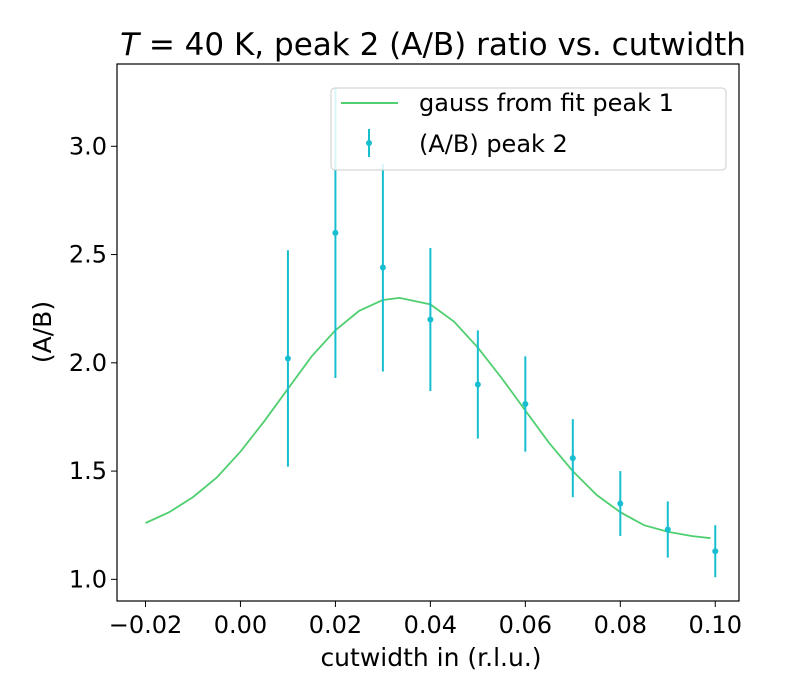 The height and width of the screenshot is (700, 800). I want to click on legend-swatch-ratio, so click(369, 143).